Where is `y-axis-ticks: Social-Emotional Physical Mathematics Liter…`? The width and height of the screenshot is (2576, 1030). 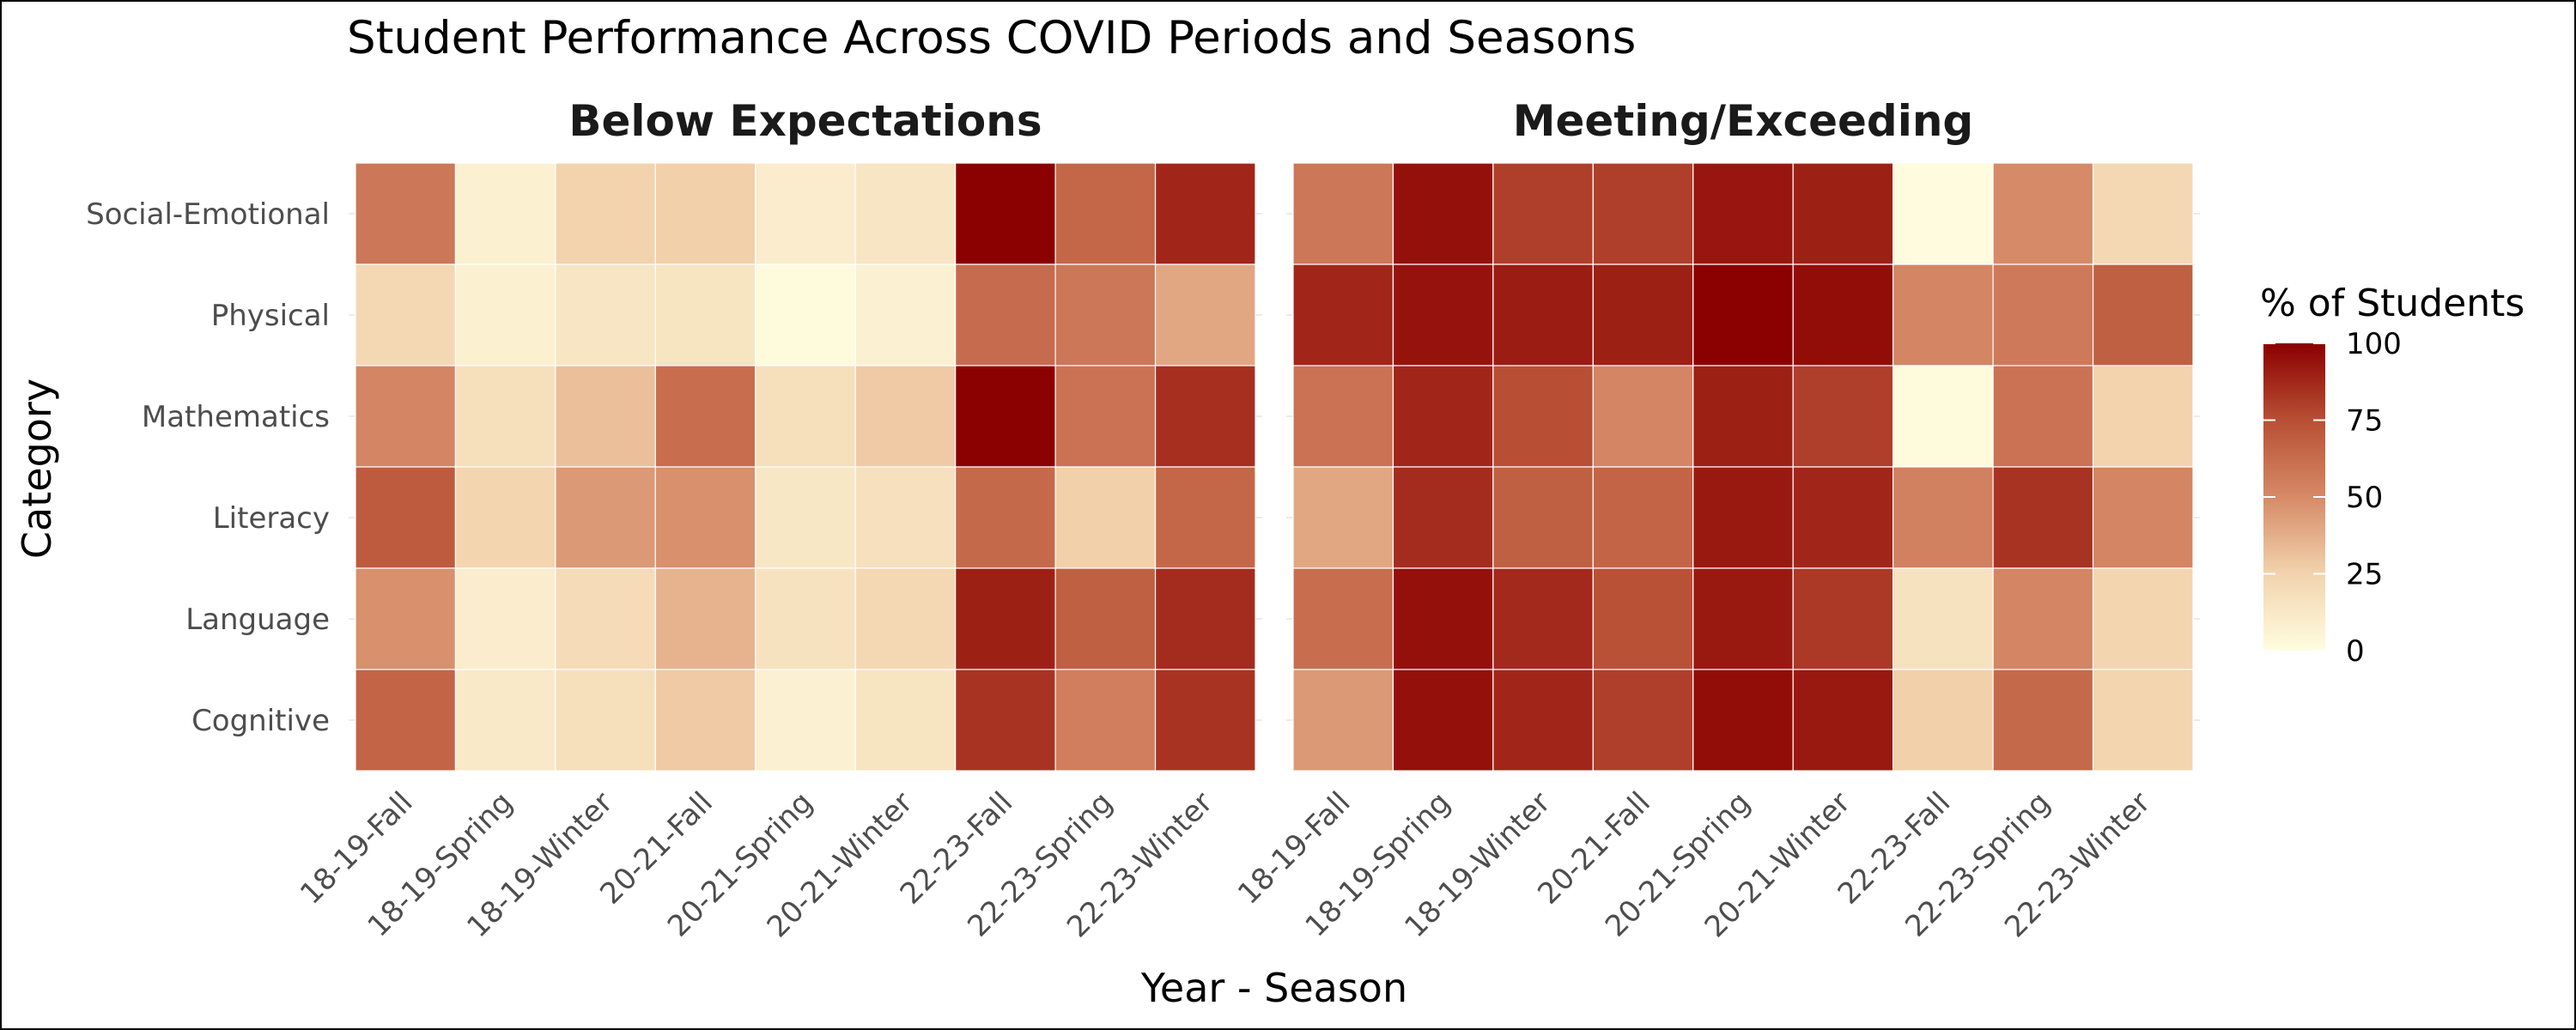
y-axis-ticks: Social-Emotional Physical Mathematics Liter… is located at coordinates (208, 467).